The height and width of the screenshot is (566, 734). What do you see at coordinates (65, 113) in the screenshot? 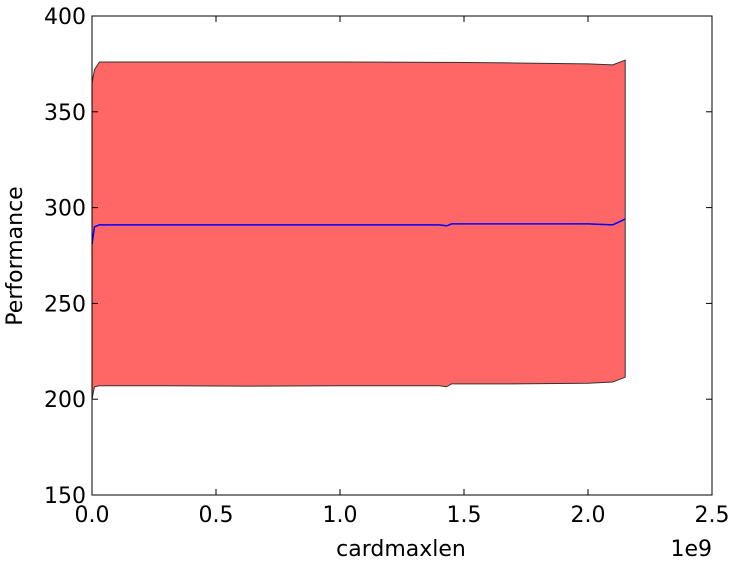
I see `y-tick-label: 350` at bounding box center [65, 113].